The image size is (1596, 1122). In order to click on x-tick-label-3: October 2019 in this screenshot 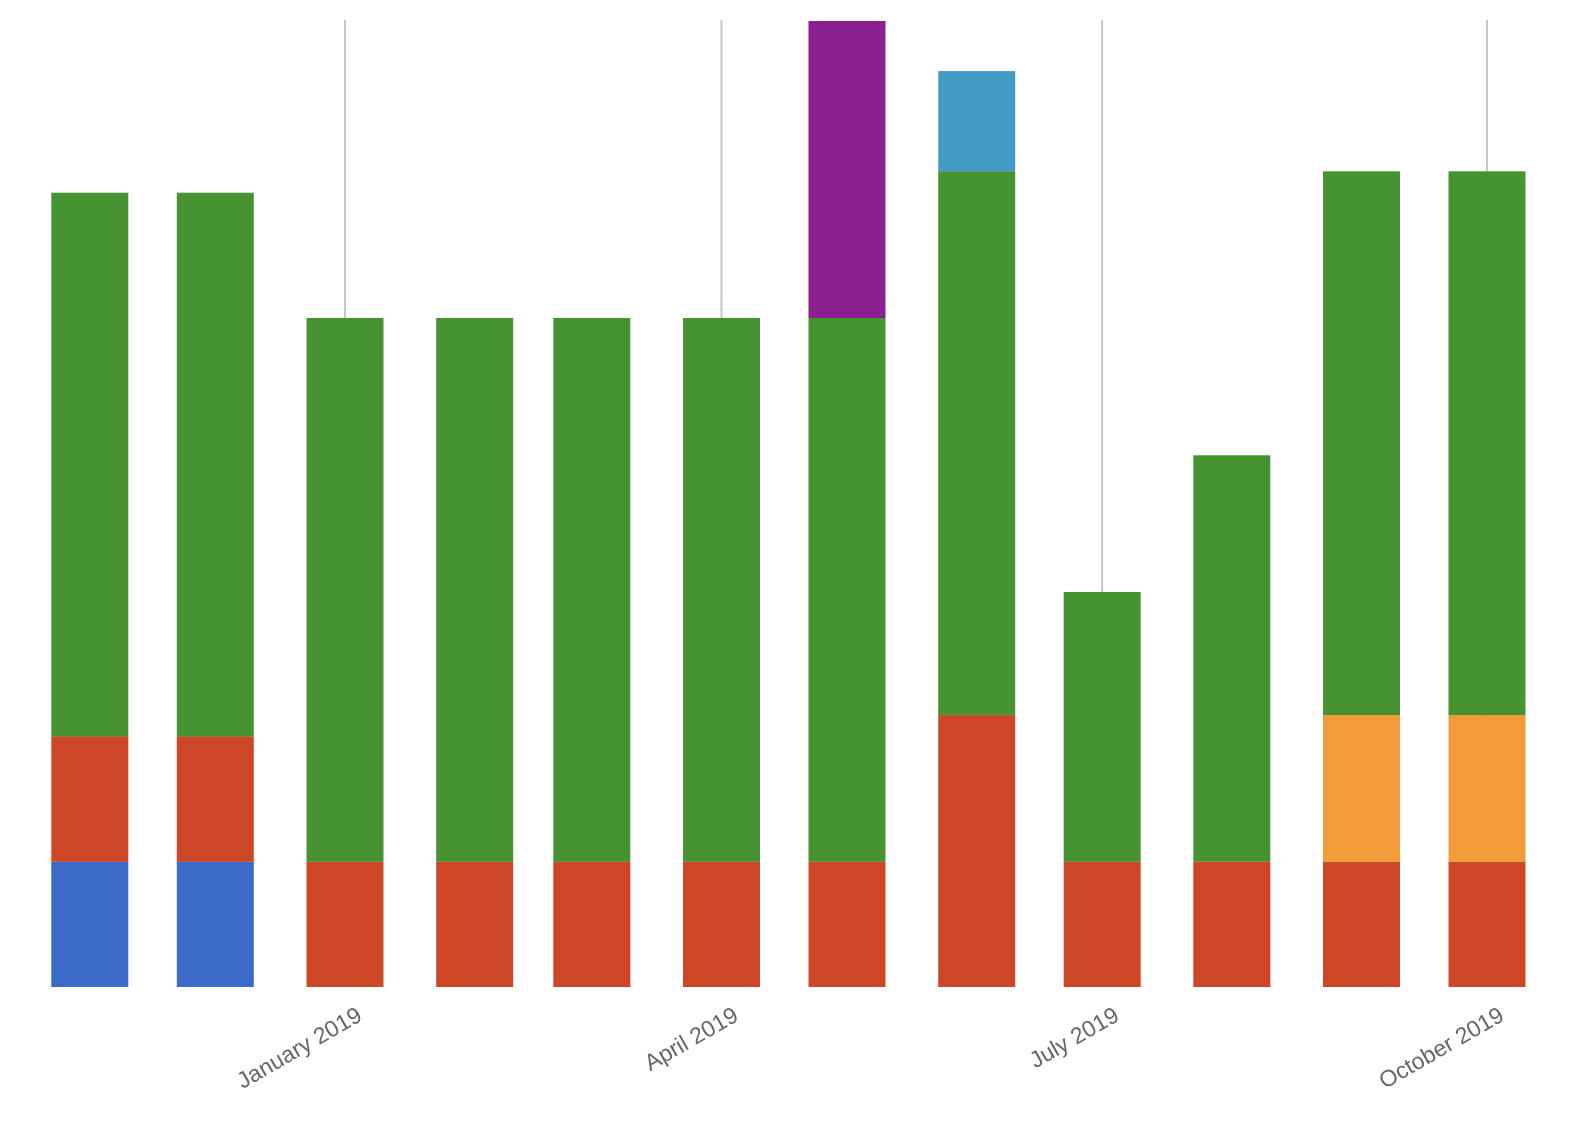, I will do `click(1441, 1047)`.